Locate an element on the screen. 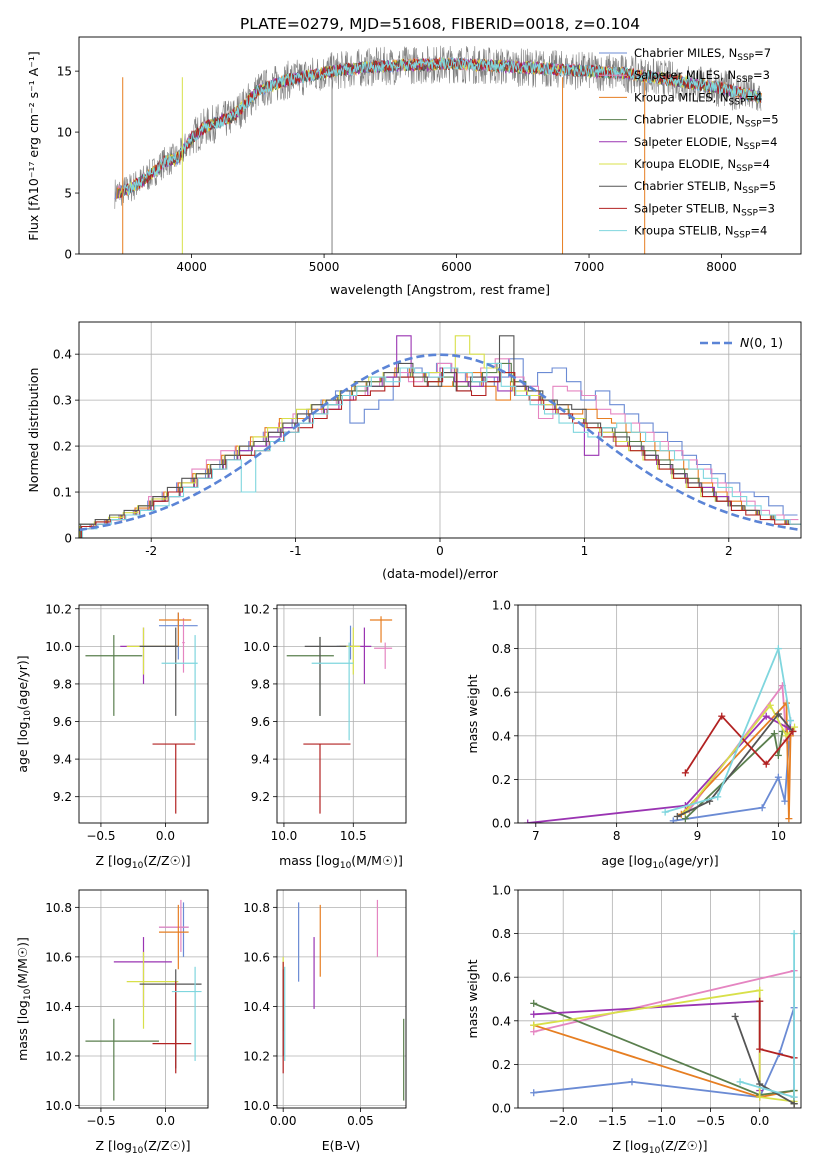 This screenshot has width=819, height=1170. weight-line-chabrier-stelib is located at coordinates (735, 765).